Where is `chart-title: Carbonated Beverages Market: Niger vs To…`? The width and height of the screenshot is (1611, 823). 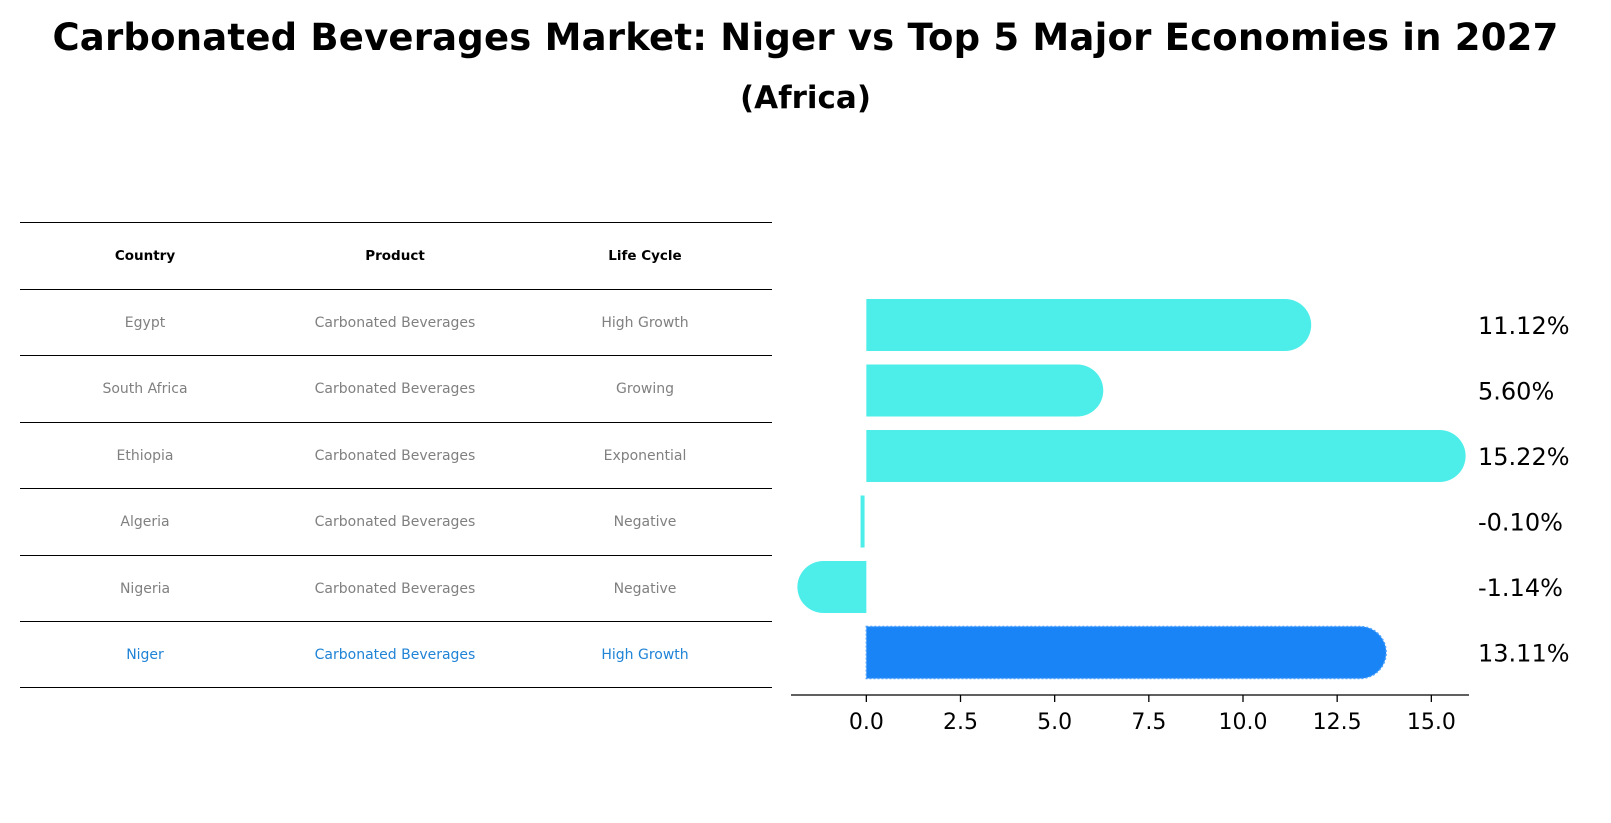 chart-title: Carbonated Beverages Market: Niger vs To… is located at coordinates (805, 37).